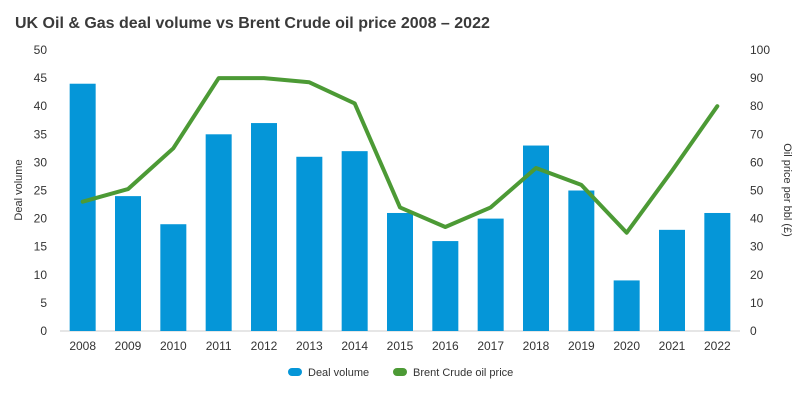  What do you see at coordinates (757, 247) in the screenshot?
I see `right-tick-label: 30` at bounding box center [757, 247].